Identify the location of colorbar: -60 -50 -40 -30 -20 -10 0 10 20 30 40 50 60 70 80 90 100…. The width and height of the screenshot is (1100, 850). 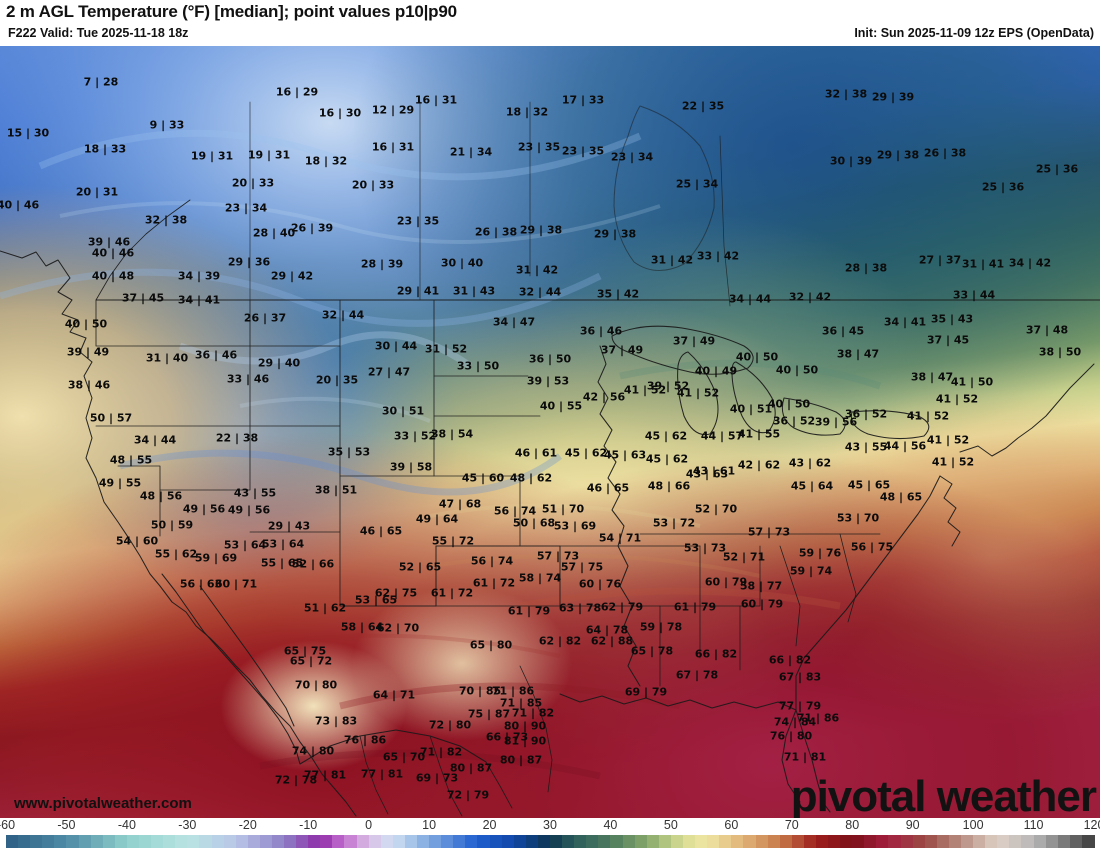
(550, 834).